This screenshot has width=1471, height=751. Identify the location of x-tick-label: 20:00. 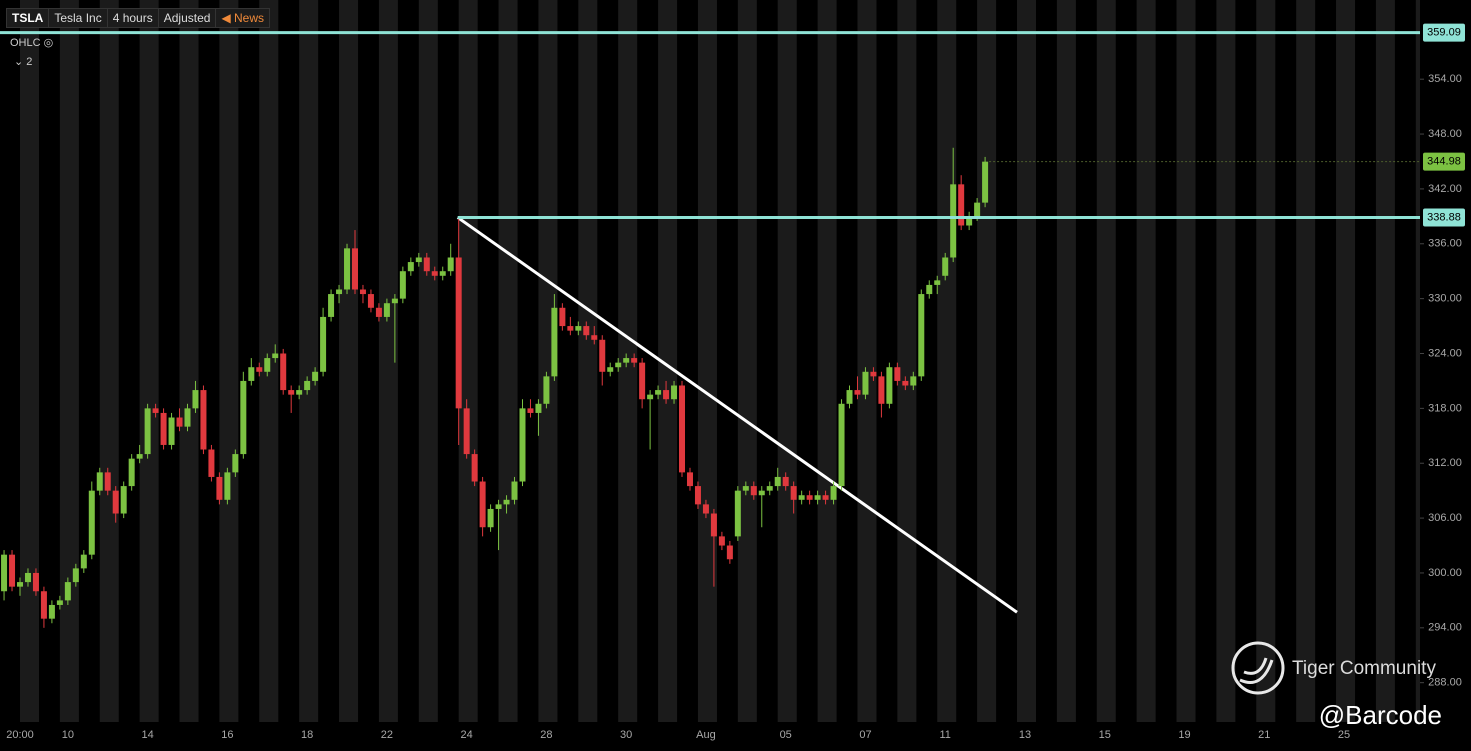
(20, 735).